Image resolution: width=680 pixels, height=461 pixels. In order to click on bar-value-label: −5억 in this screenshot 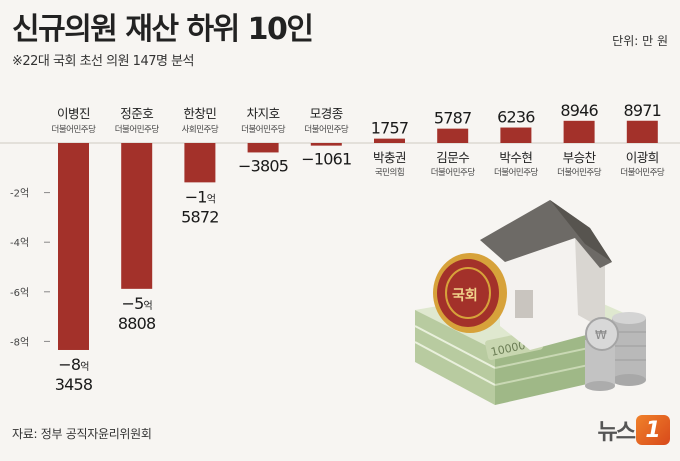, I will do `click(136, 303)`.